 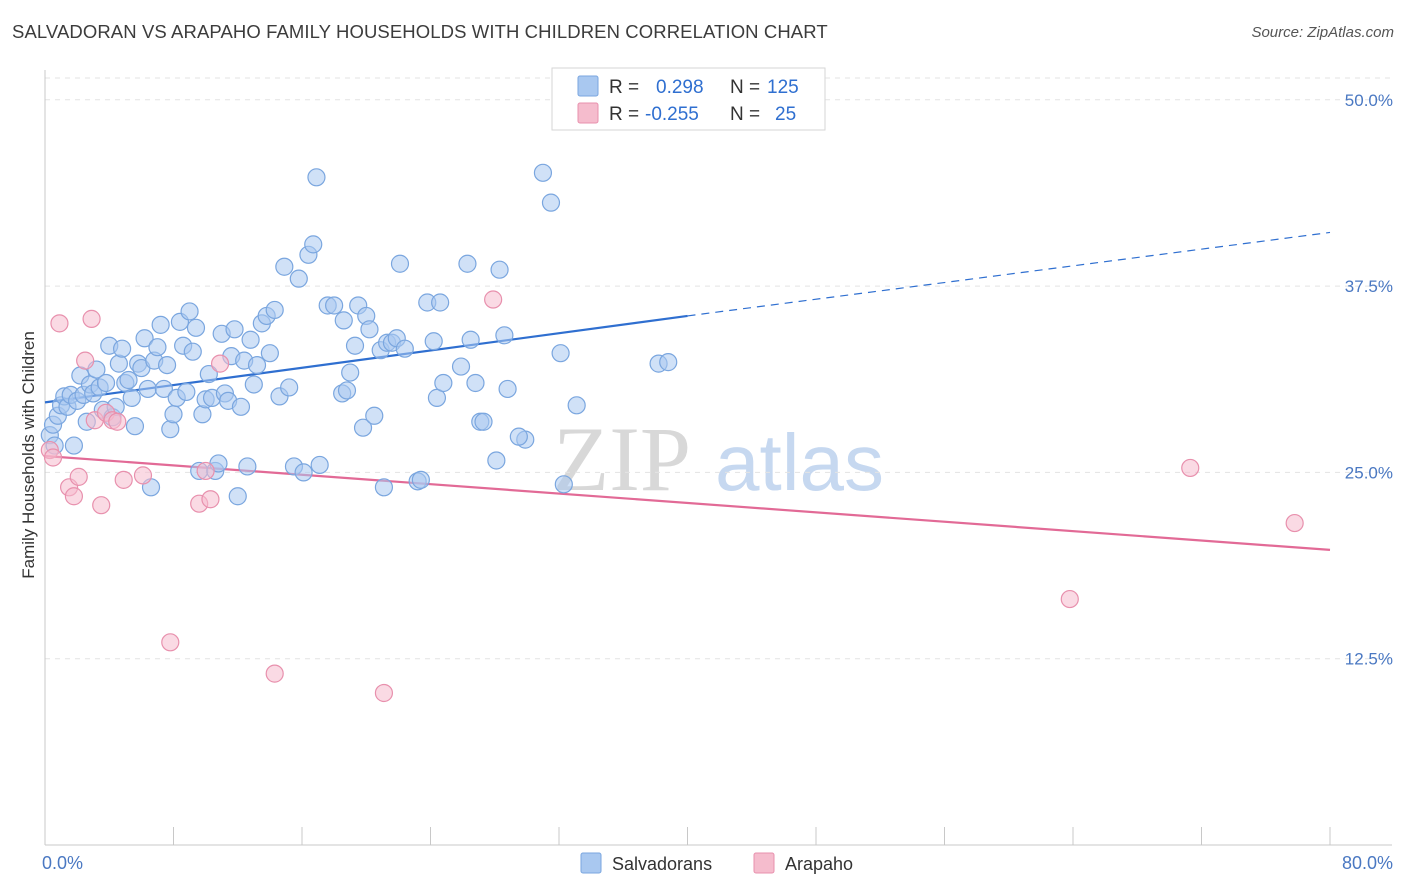 I want to click on watermark: ZIP atlas, so click(x=718, y=459).